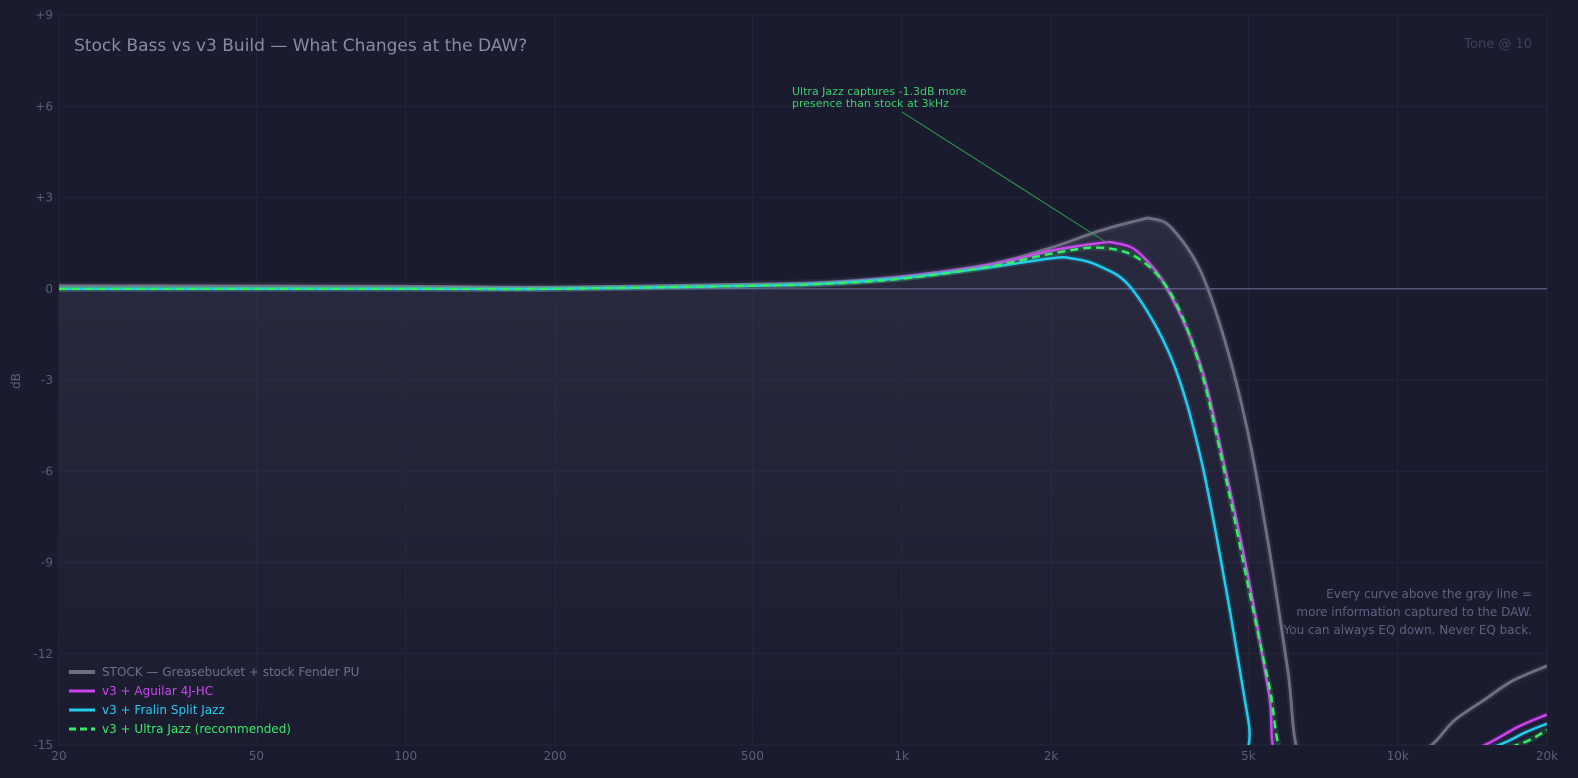  Describe the element at coordinates (44, 15) in the screenshot. I see `y-tick-label: +9` at that location.